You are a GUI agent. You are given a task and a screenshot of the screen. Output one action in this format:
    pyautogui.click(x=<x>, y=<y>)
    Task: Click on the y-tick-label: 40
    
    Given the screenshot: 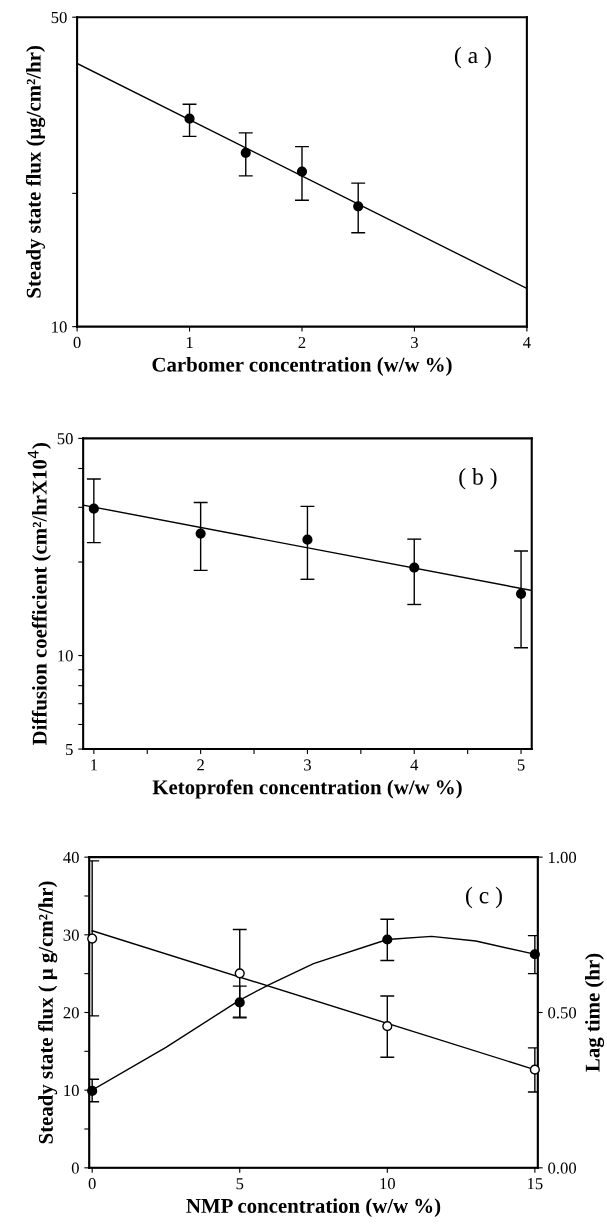 What is the action you would take?
    pyautogui.click(x=71, y=857)
    